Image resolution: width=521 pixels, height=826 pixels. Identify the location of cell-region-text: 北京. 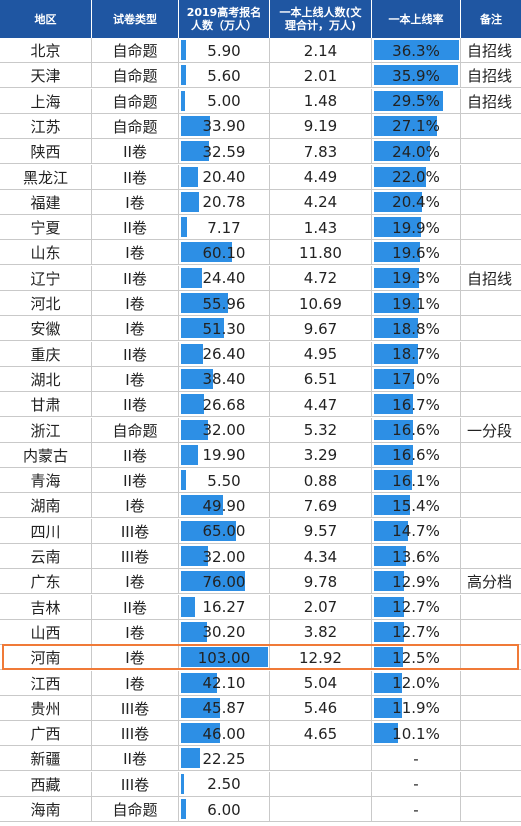
(45, 51).